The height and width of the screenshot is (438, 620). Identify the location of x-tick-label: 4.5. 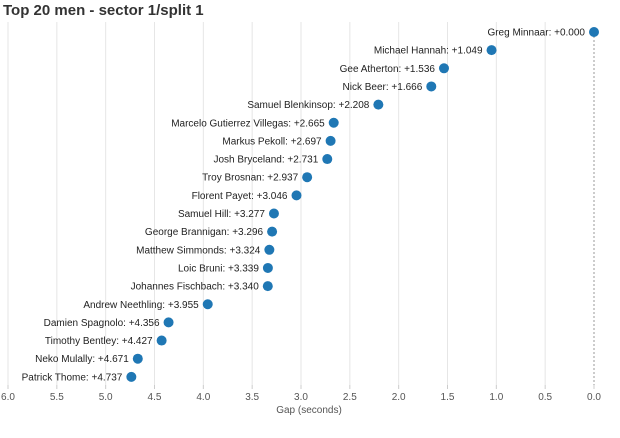
(155, 397).